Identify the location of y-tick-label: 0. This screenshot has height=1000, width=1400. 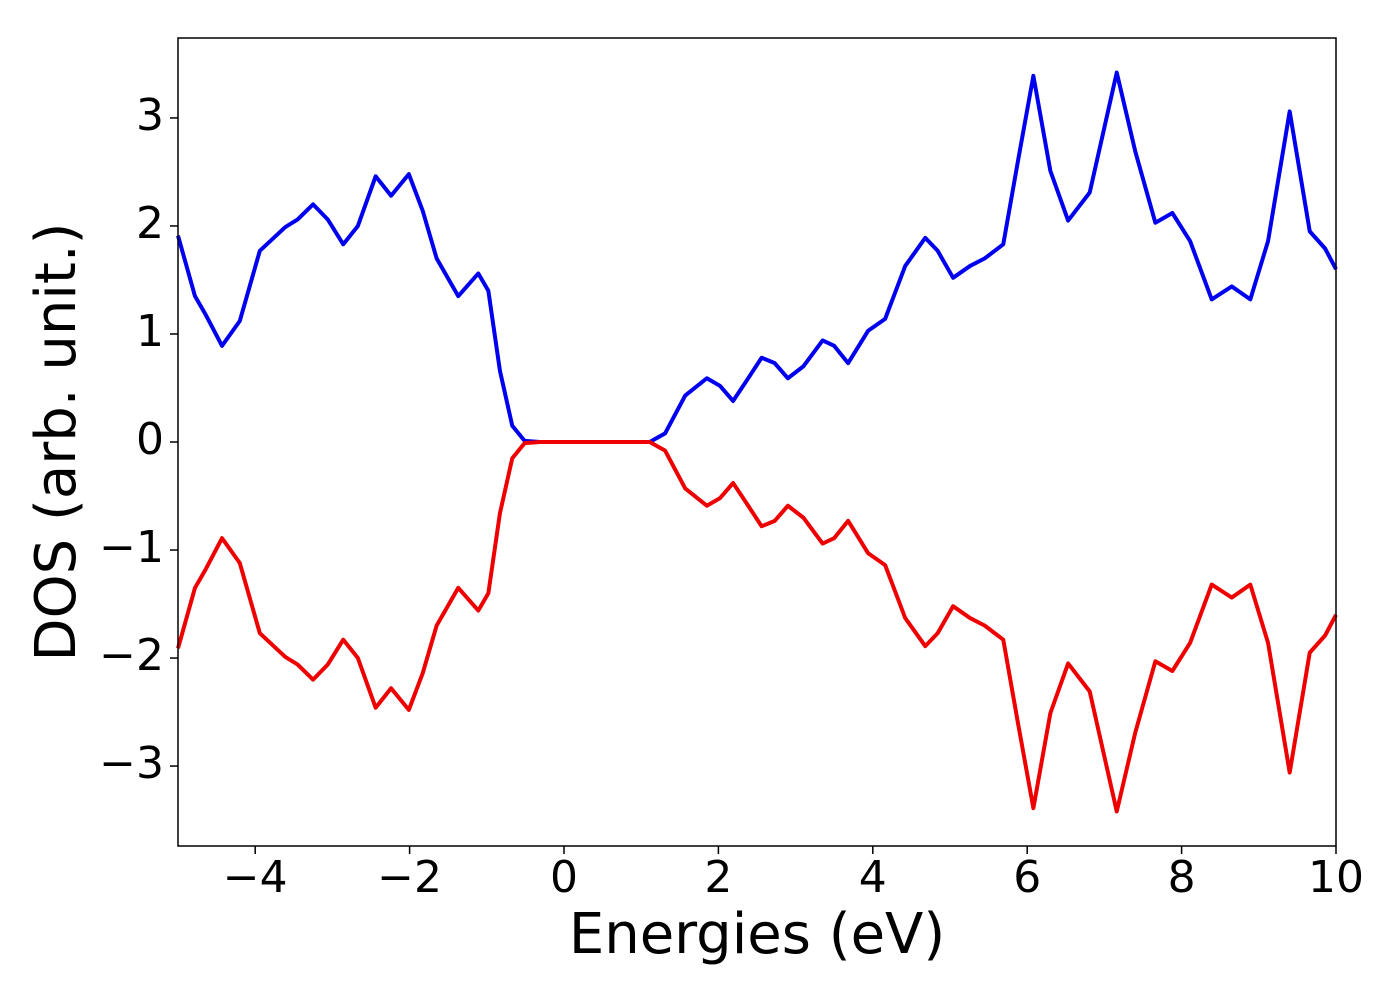
(150, 439).